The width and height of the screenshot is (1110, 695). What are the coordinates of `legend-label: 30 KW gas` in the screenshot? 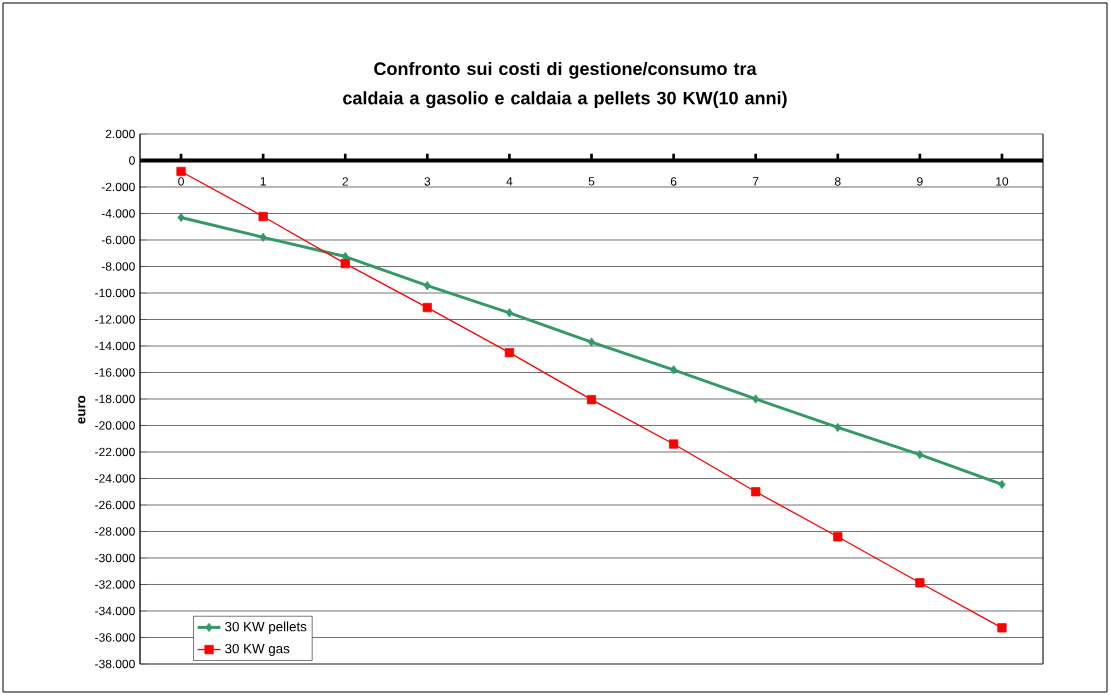 It's located at (257, 649).